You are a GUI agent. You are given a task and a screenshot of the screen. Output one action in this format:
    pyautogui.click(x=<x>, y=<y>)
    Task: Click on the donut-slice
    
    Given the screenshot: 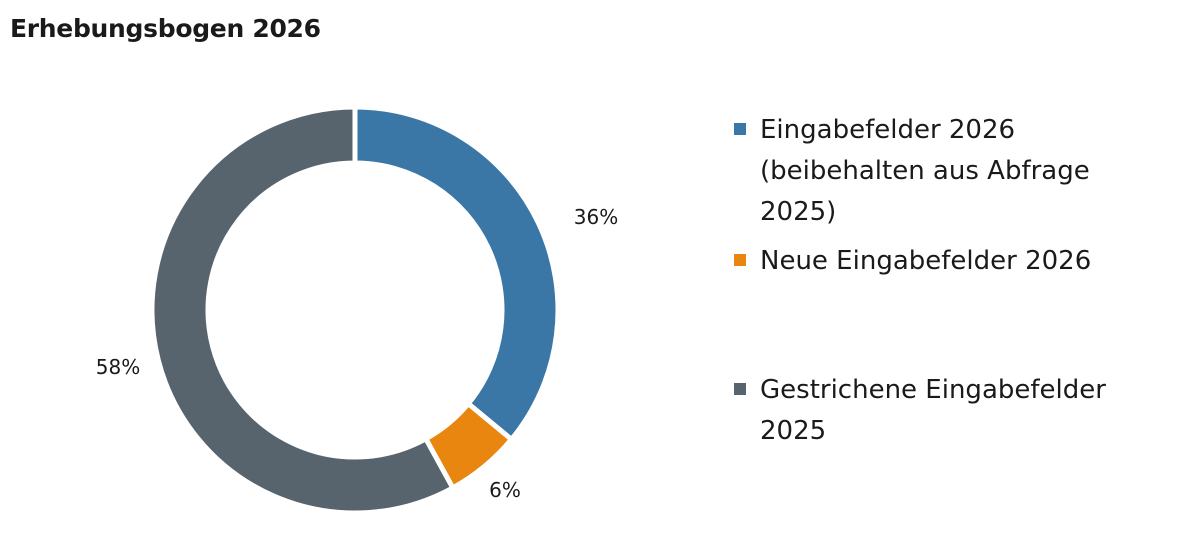 What is the action you would take?
    pyautogui.click(x=456, y=273)
    